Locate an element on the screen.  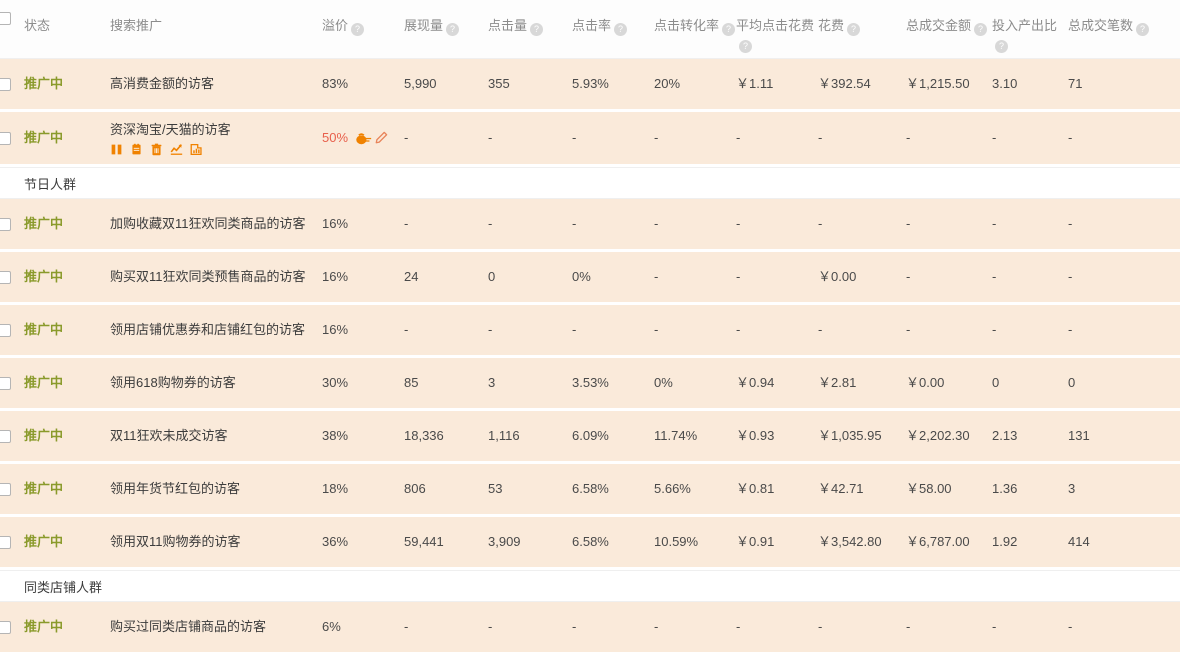
column-header-ctr: 点击率? is located at coordinates (613, 18).